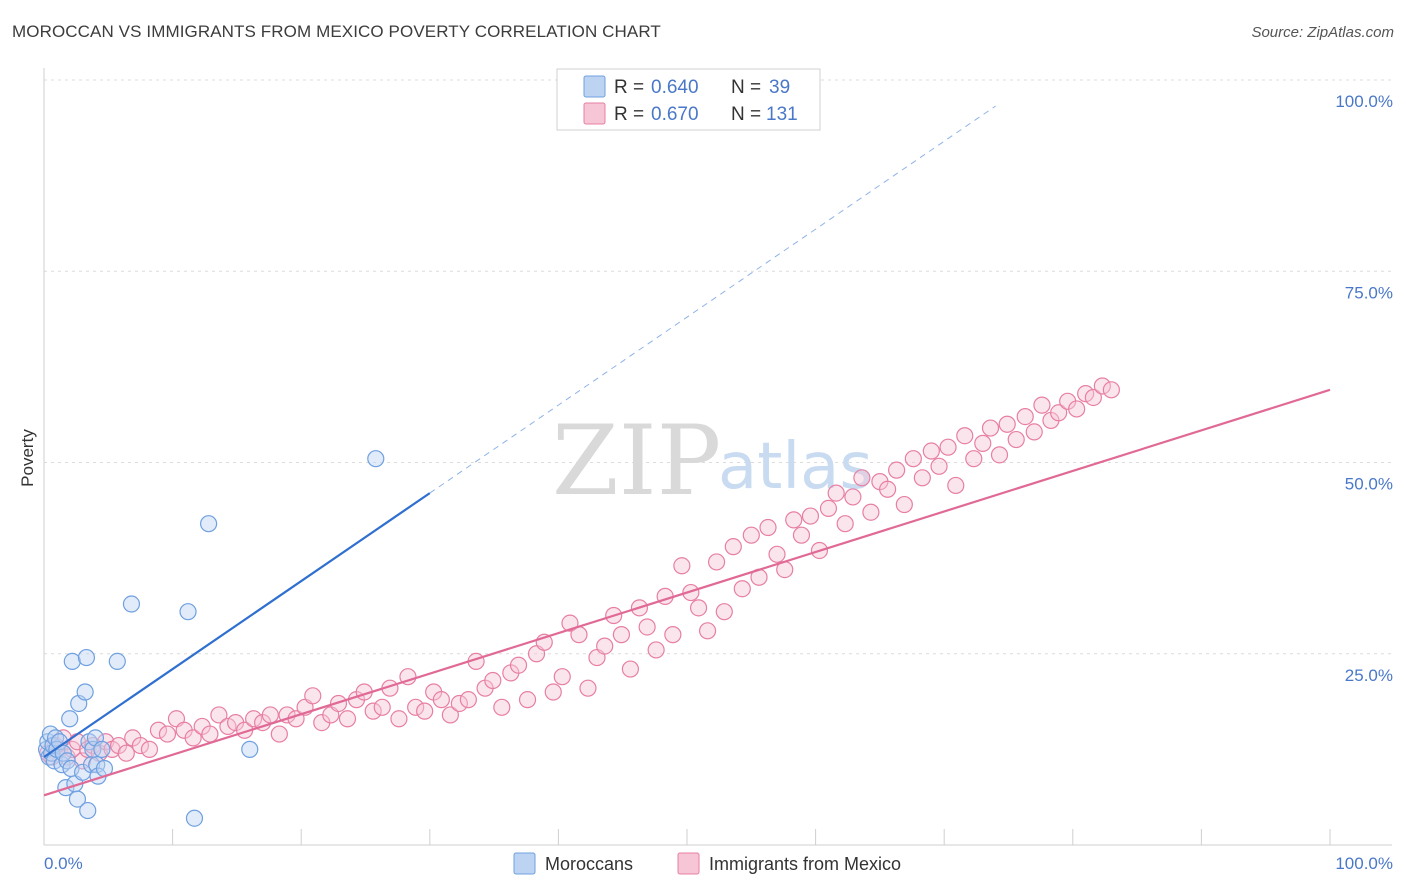 The image size is (1406, 892). Describe the element at coordinates (27, 458) in the screenshot. I see `y-axis-label: Poverty` at that location.